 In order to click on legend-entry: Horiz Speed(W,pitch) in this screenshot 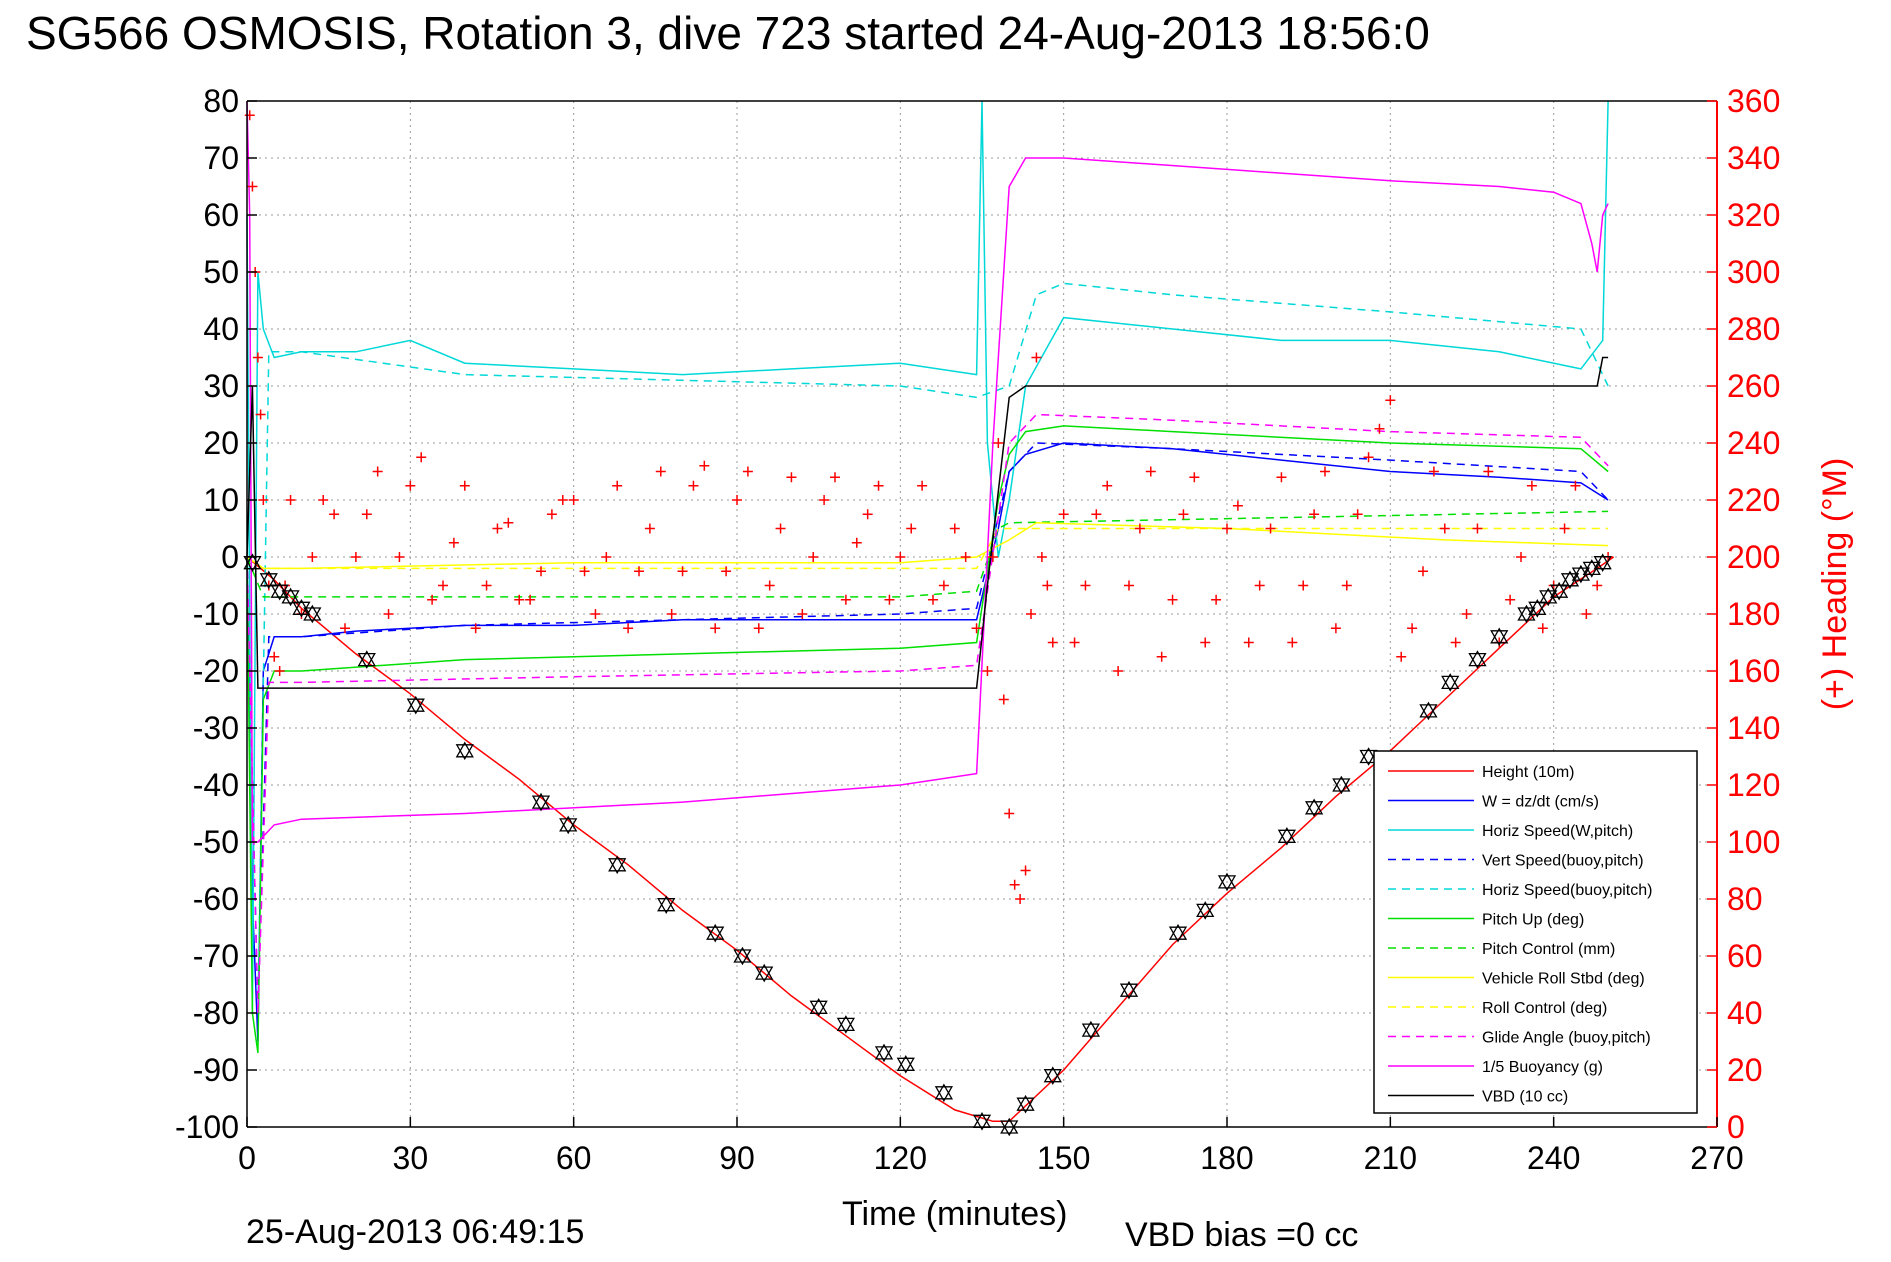, I will do `click(1557, 831)`.